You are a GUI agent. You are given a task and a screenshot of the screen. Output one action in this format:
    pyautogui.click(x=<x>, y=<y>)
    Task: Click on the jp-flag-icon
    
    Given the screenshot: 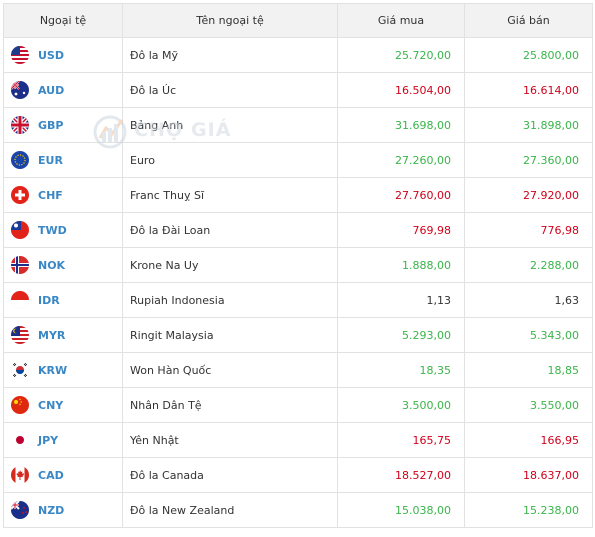 What is the action you would take?
    pyautogui.click(x=20, y=440)
    